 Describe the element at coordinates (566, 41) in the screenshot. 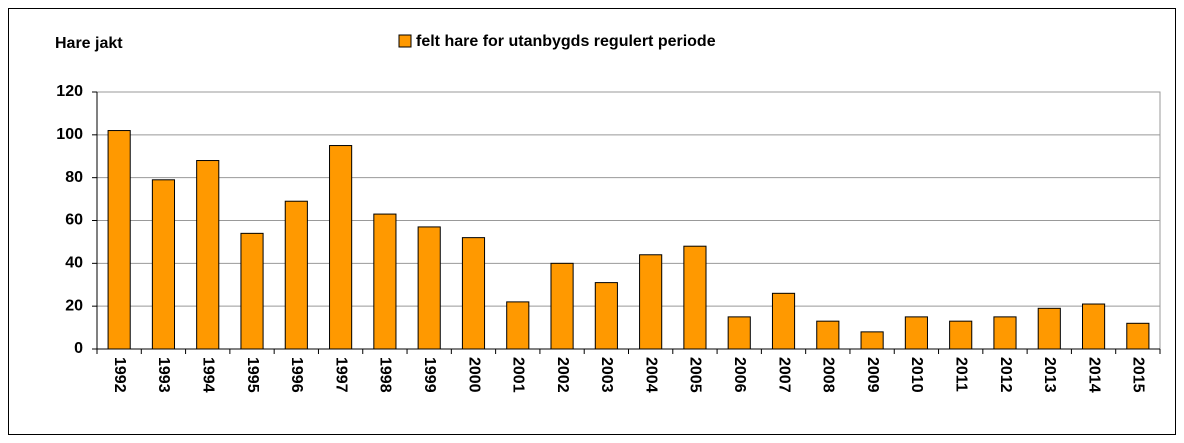

I see `legend-label: felt hare for utanbygds regulert periode` at that location.